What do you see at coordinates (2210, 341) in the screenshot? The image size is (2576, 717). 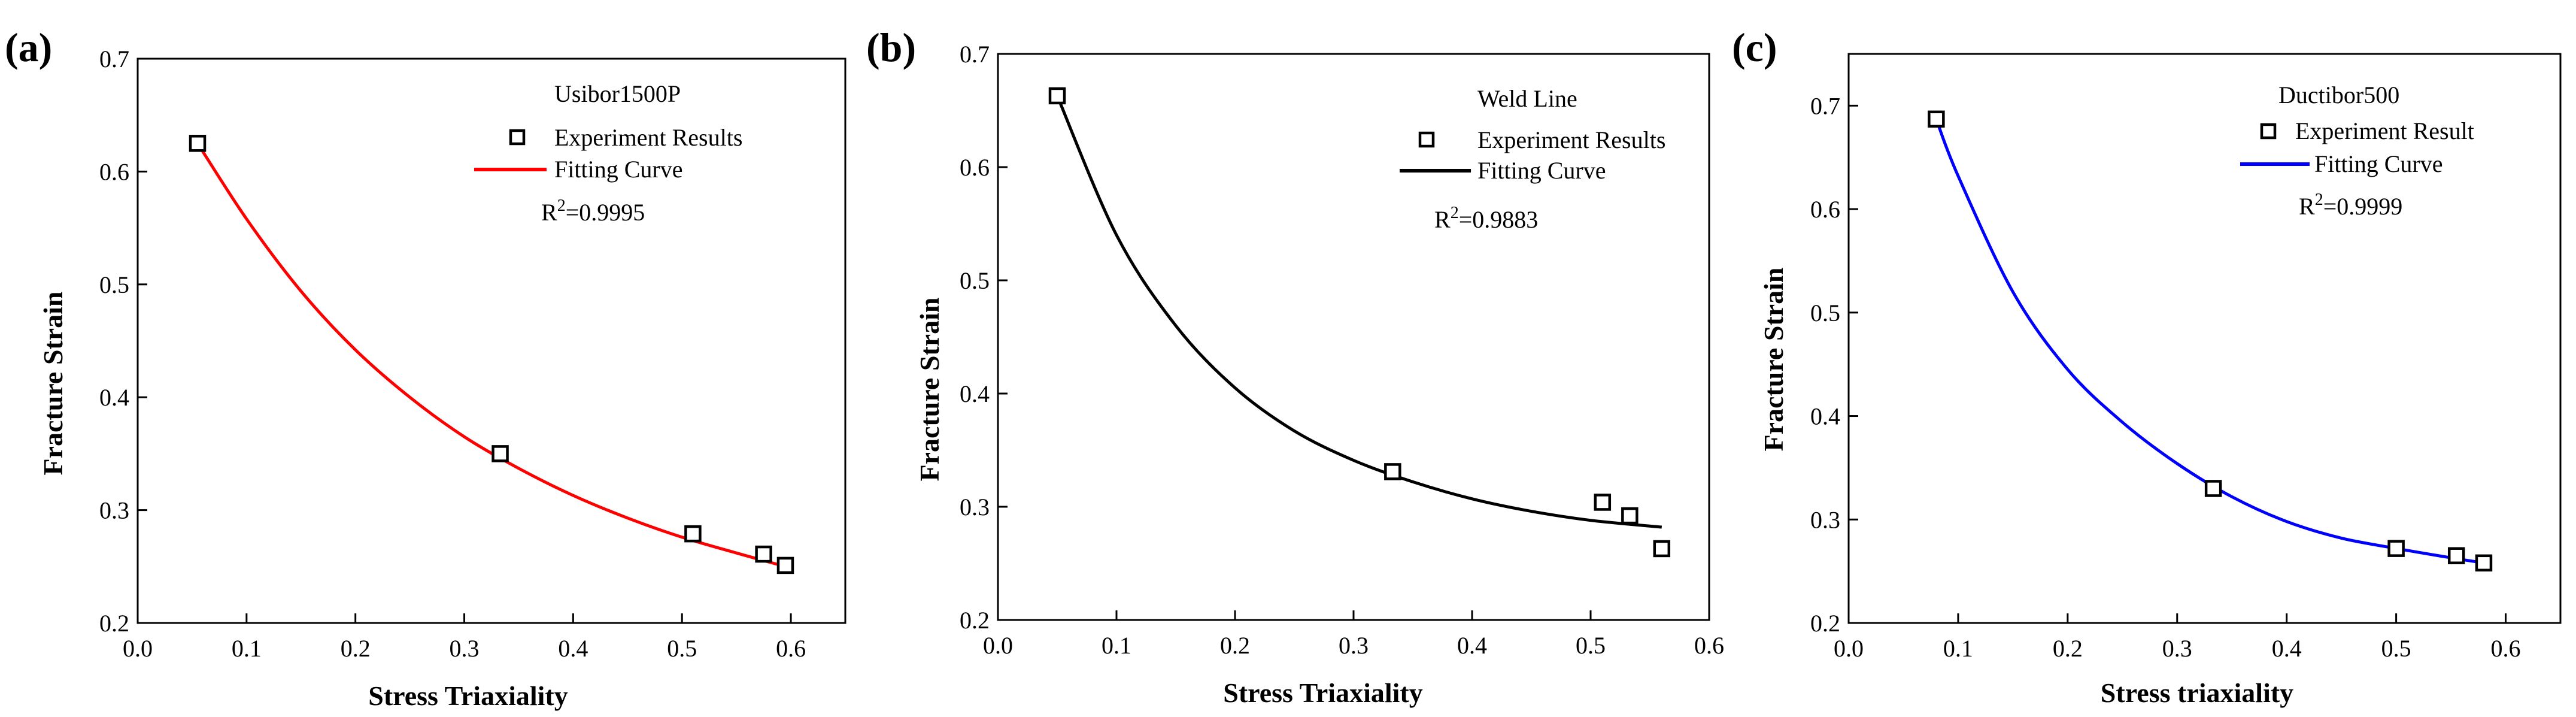 I see `experiment-markers-c` at bounding box center [2210, 341].